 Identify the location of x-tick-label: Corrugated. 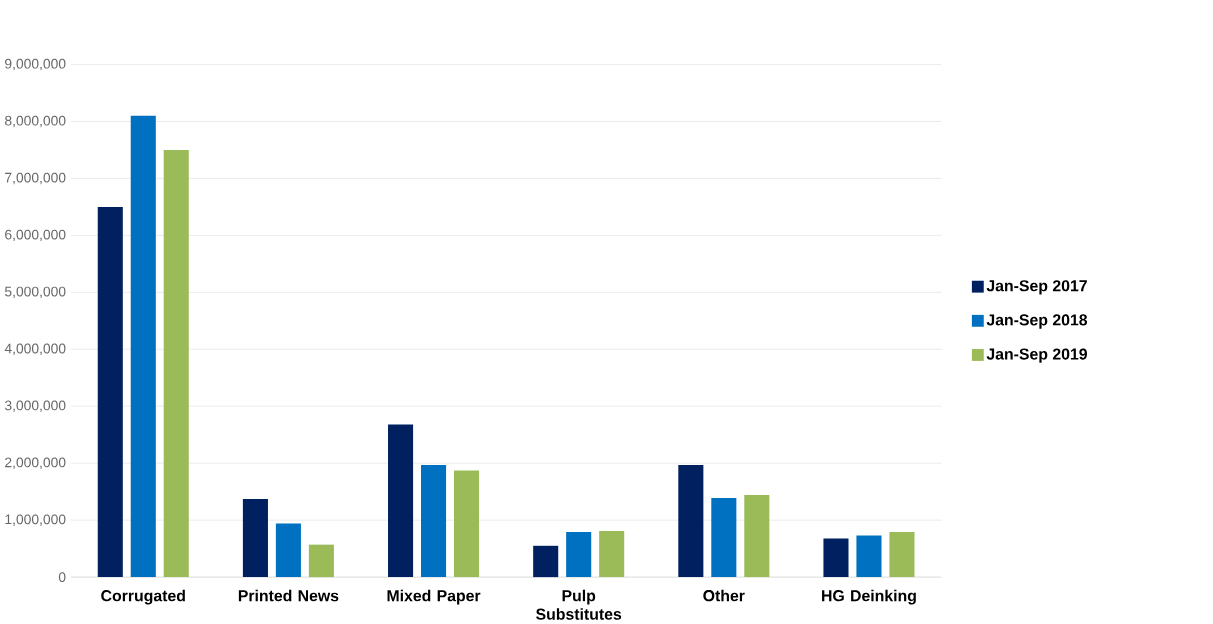
(143, 597).